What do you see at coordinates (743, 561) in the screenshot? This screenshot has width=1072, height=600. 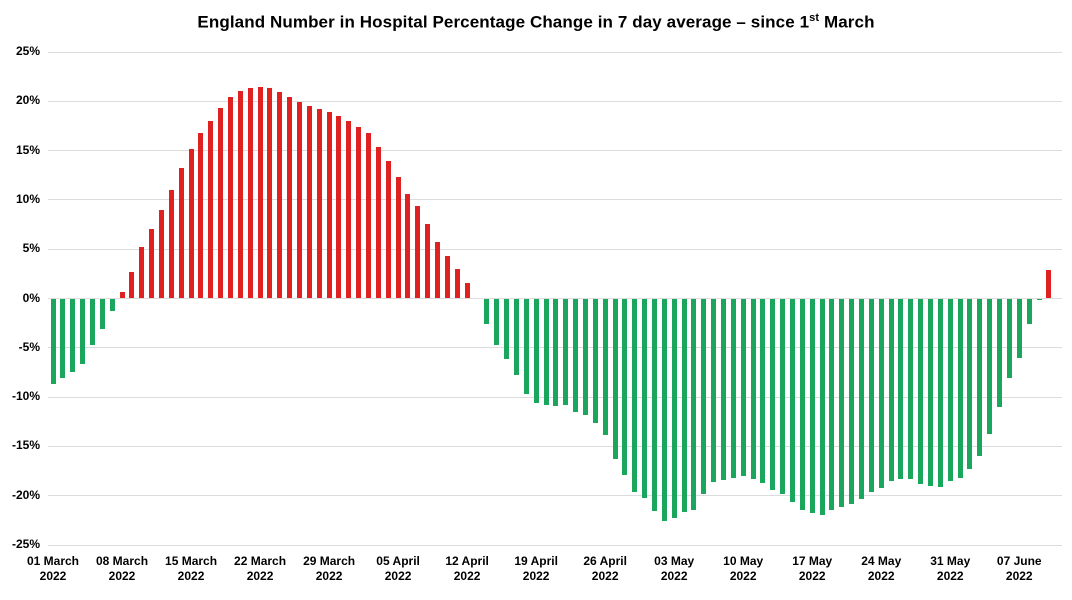 I see `x-tick-date: 10 May` at bounding box center [743, 561].